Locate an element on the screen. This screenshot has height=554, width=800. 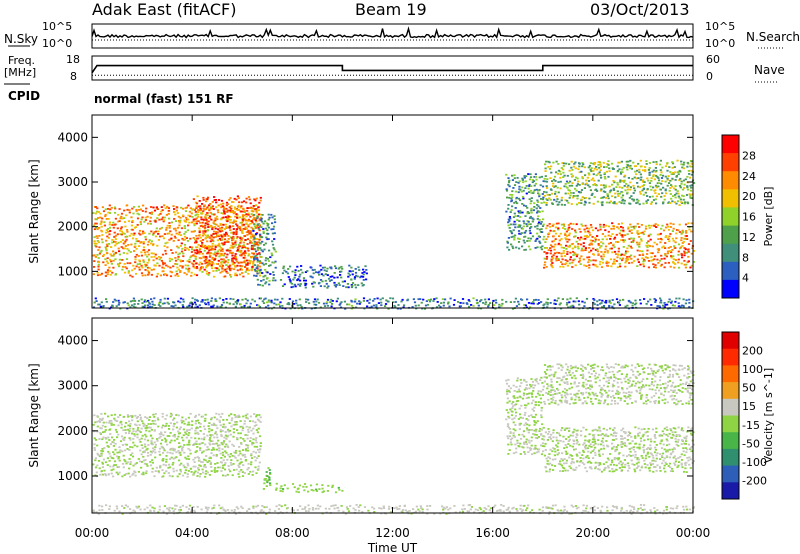
velocity-colorbar-tick-2: 50 is located at coordinates (749, 388).